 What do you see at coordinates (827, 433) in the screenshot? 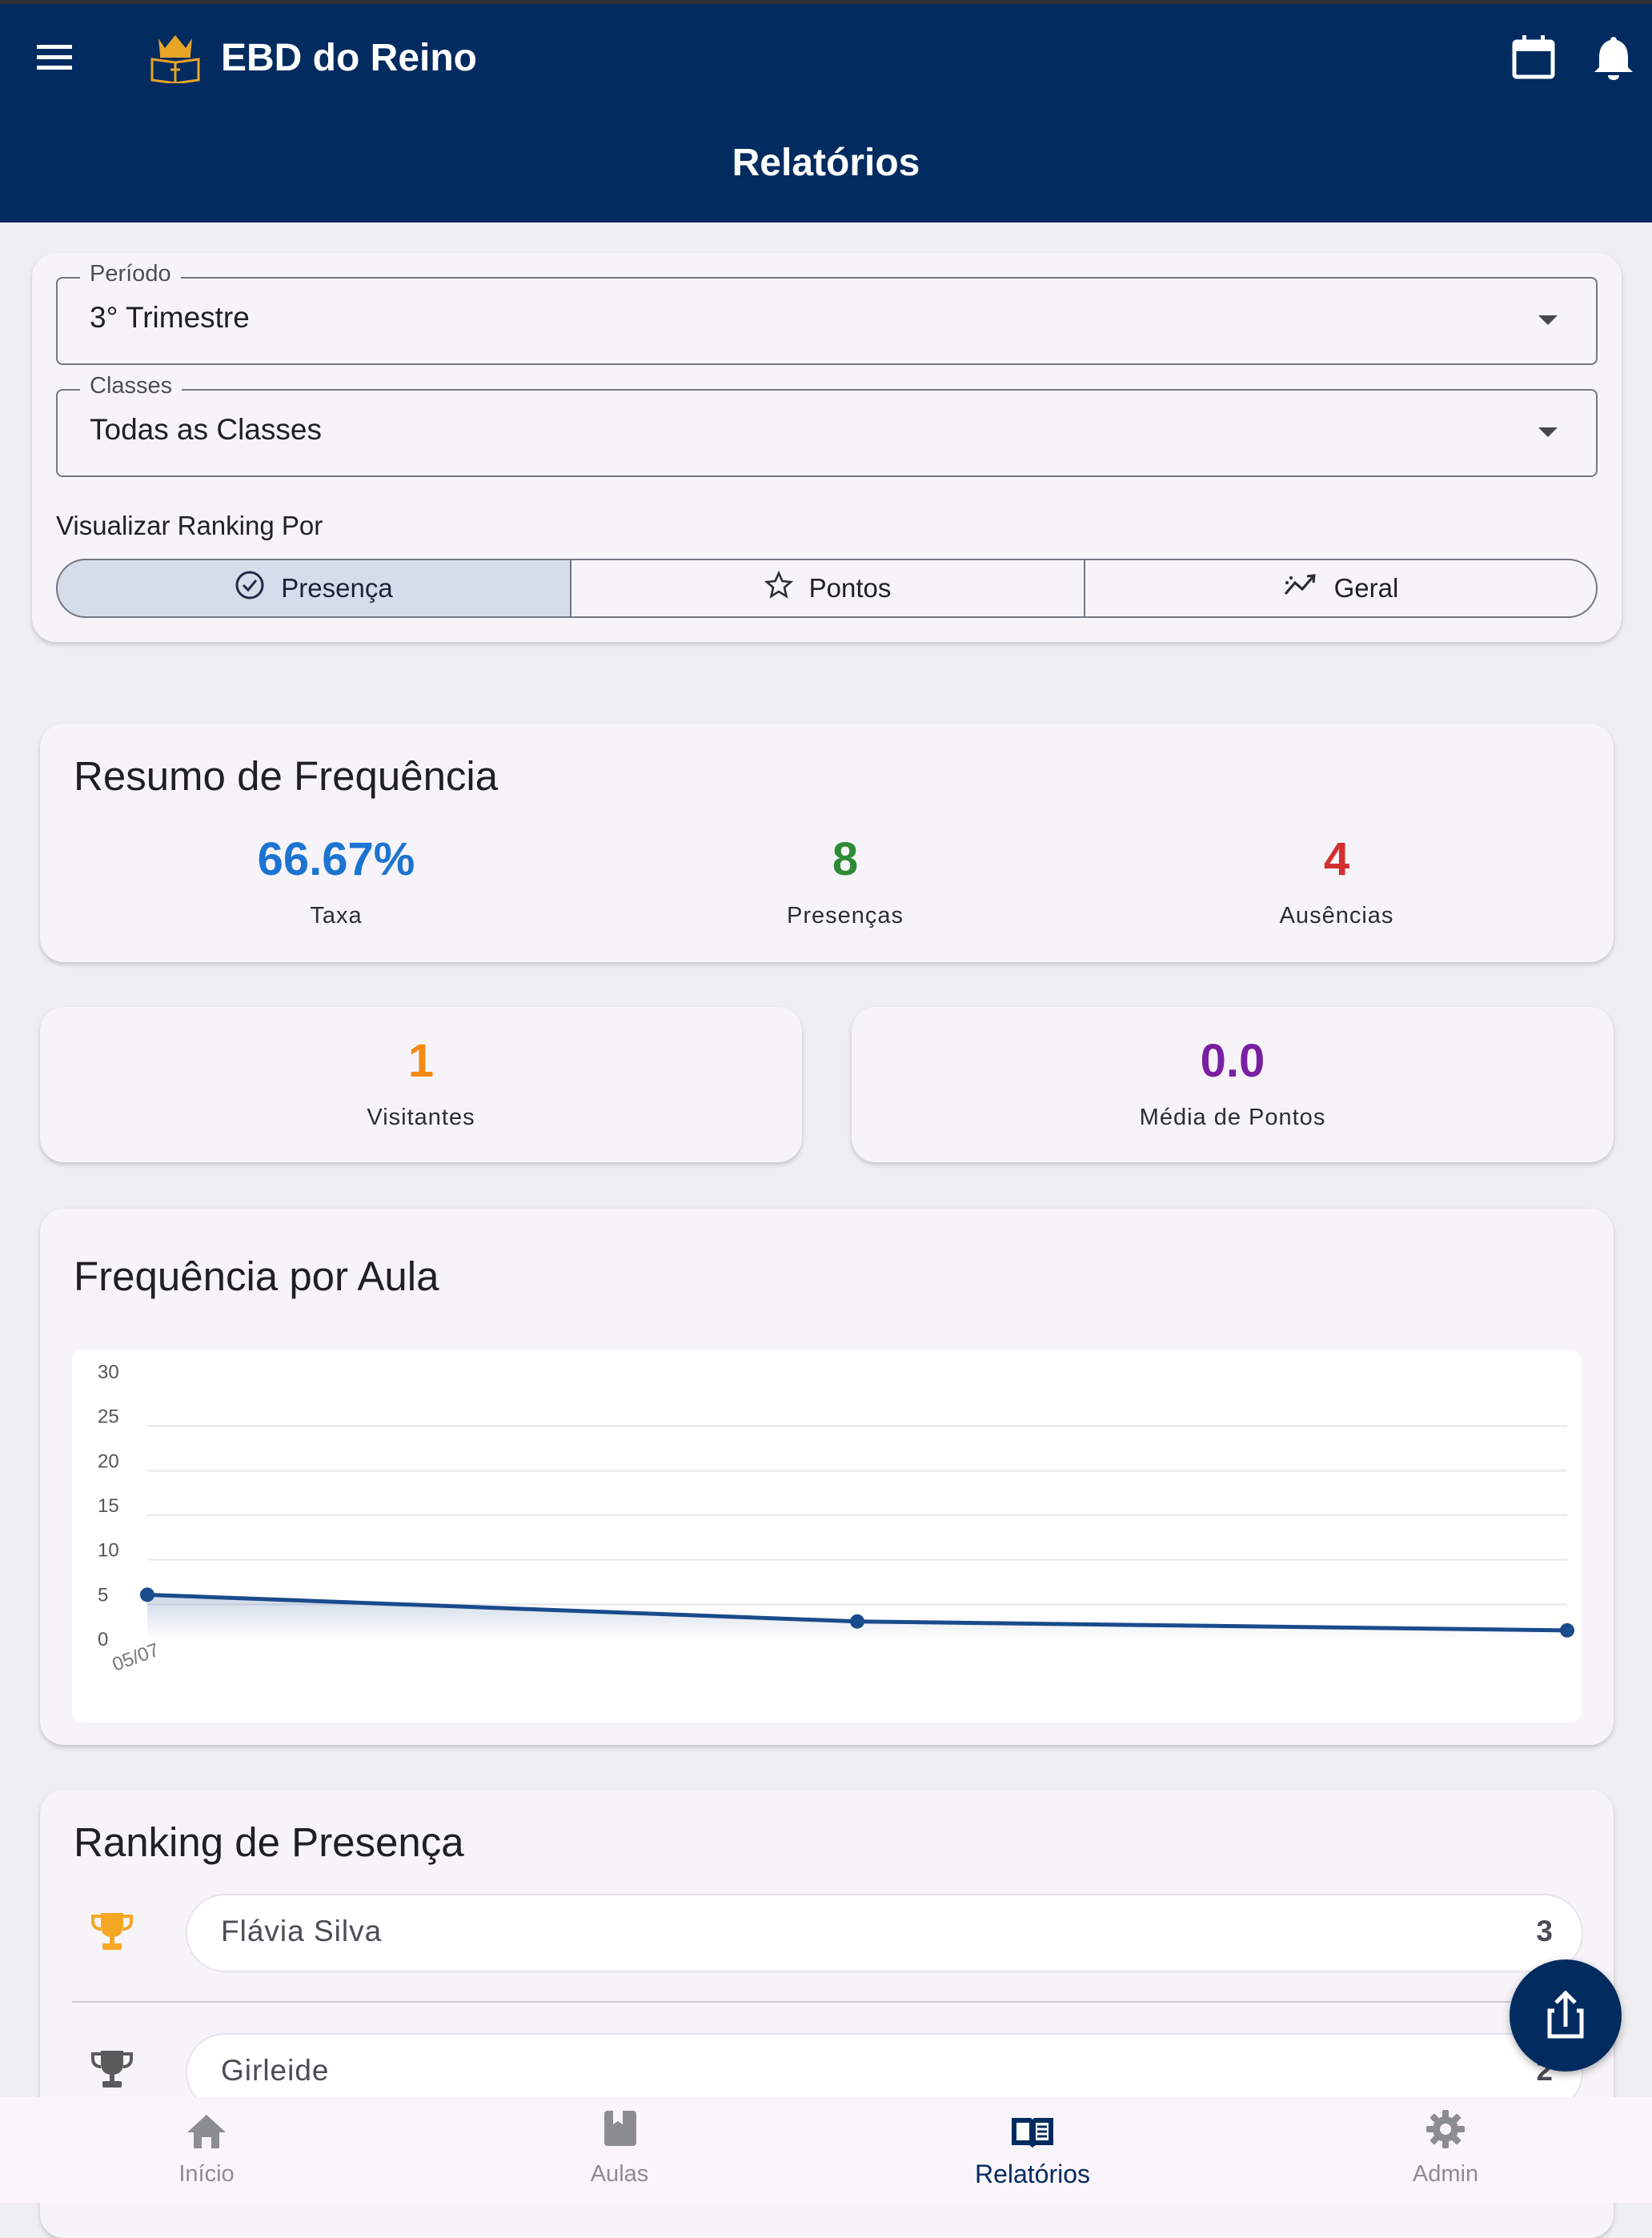
I see `classes-select` at bounding box center [827, 433].